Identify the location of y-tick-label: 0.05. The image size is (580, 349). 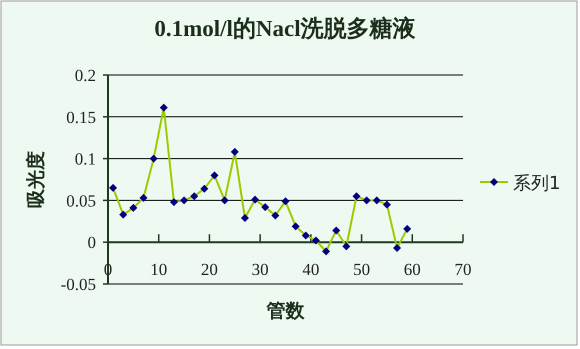
(81, 200).